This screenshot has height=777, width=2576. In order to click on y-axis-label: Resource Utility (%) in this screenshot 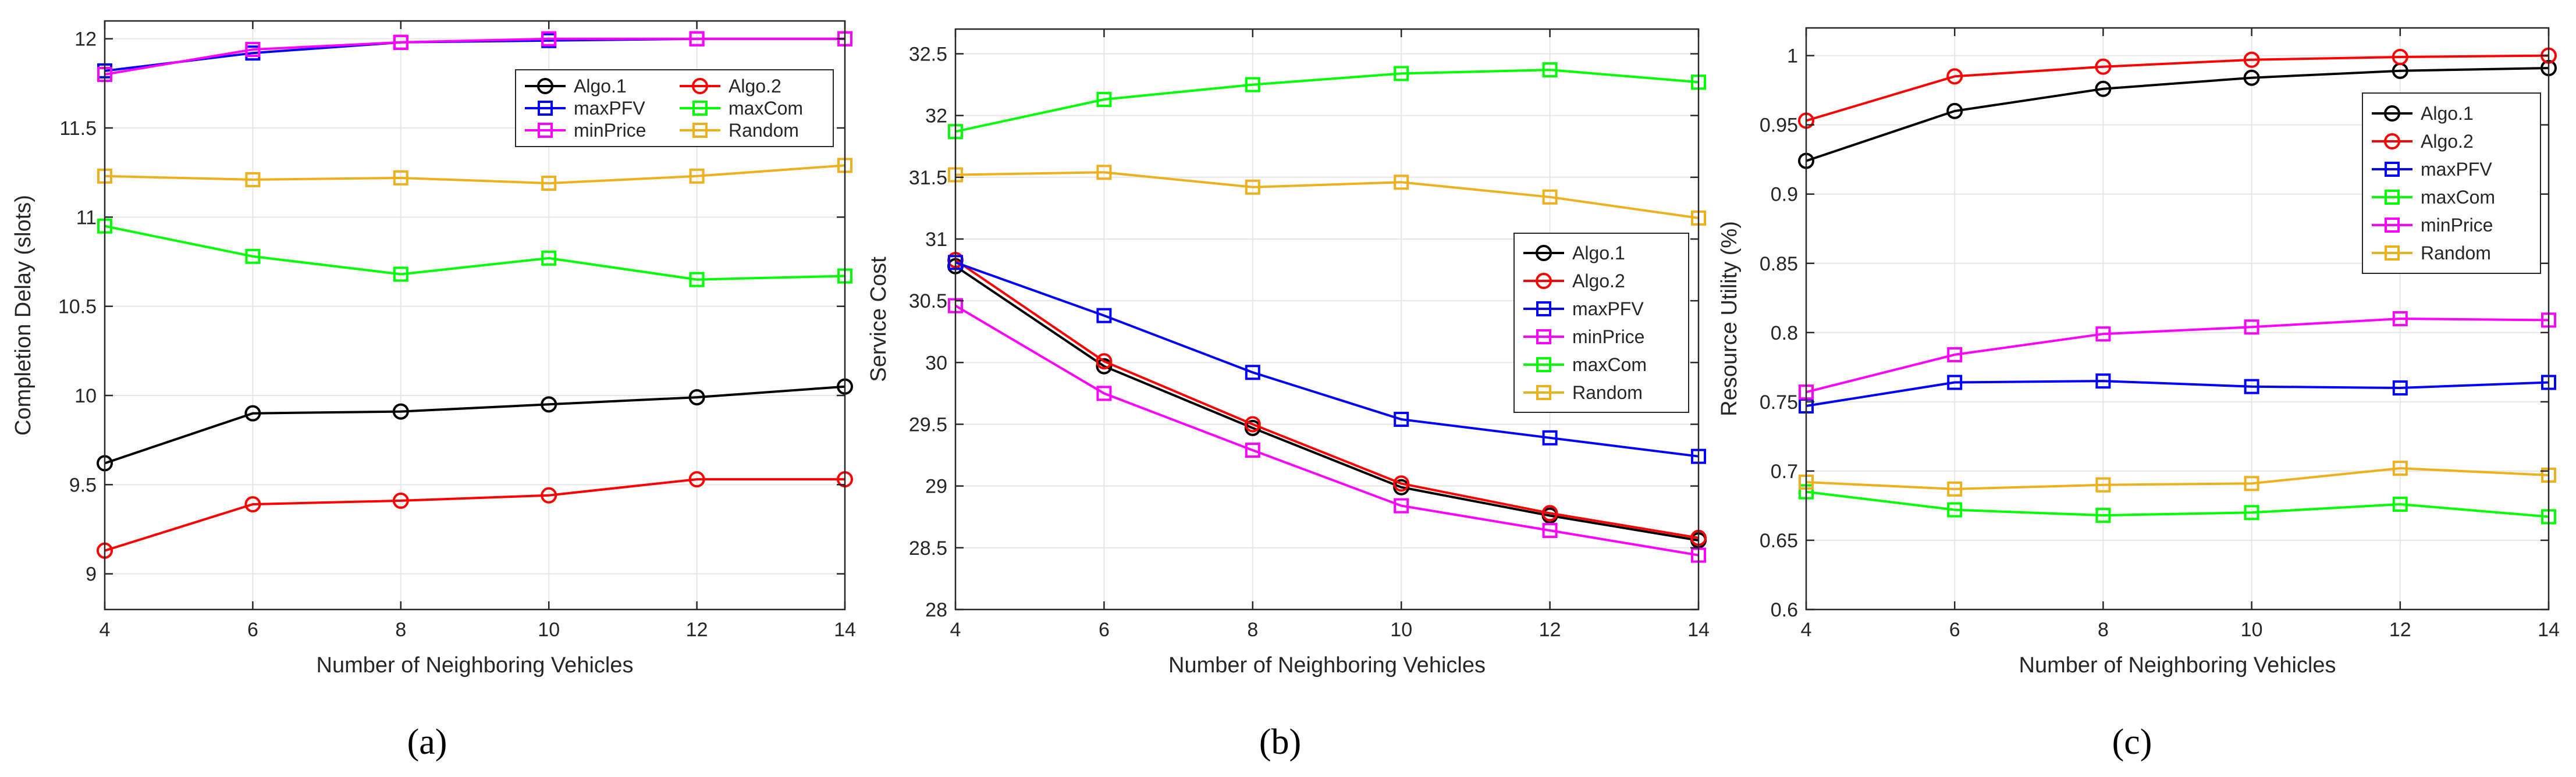, I will do `click(1729, 318)`.